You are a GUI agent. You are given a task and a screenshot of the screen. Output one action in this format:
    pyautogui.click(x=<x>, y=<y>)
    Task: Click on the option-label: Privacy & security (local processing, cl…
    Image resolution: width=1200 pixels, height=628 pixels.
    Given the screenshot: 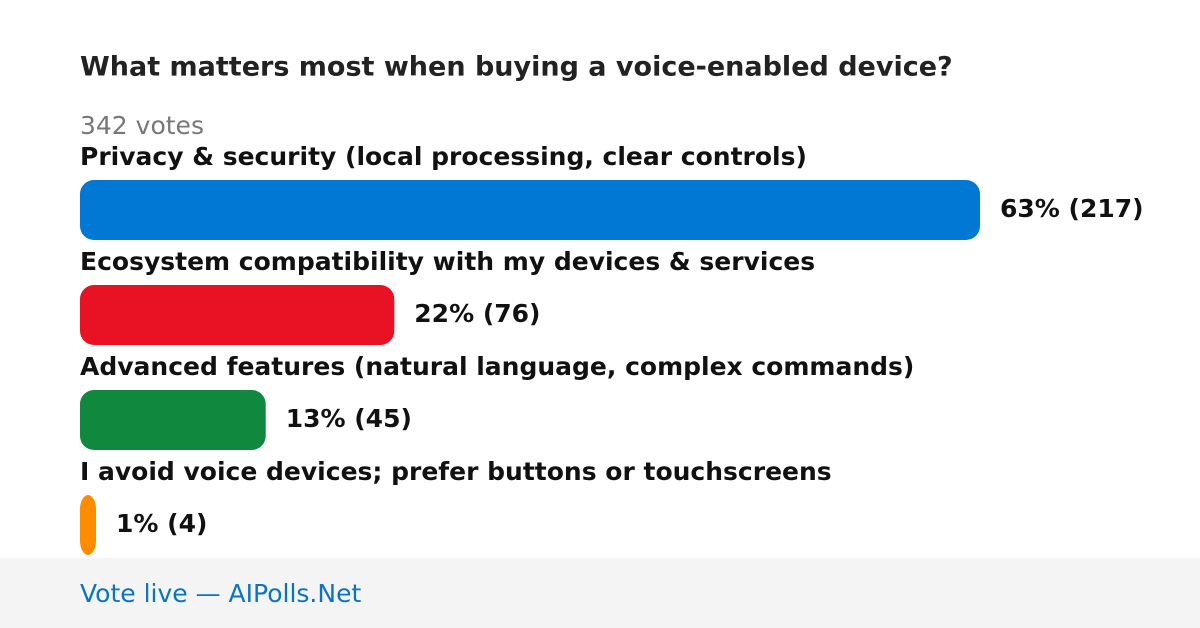 What is the action you would take?
    pyautogui.click(x=443, y=156)
    